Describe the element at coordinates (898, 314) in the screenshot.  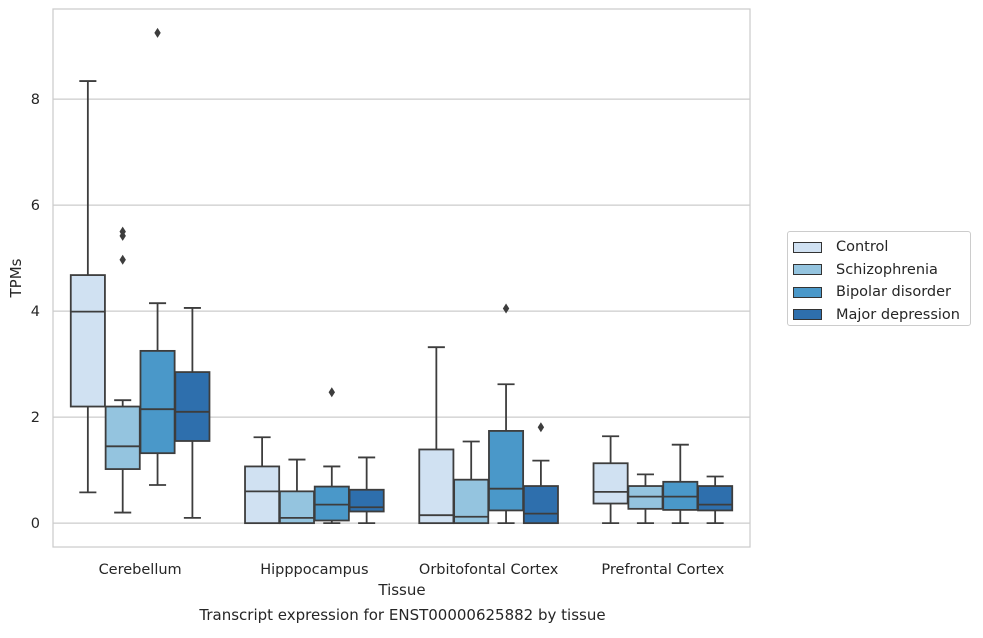
I see `legend-label: Major depression` at that location.